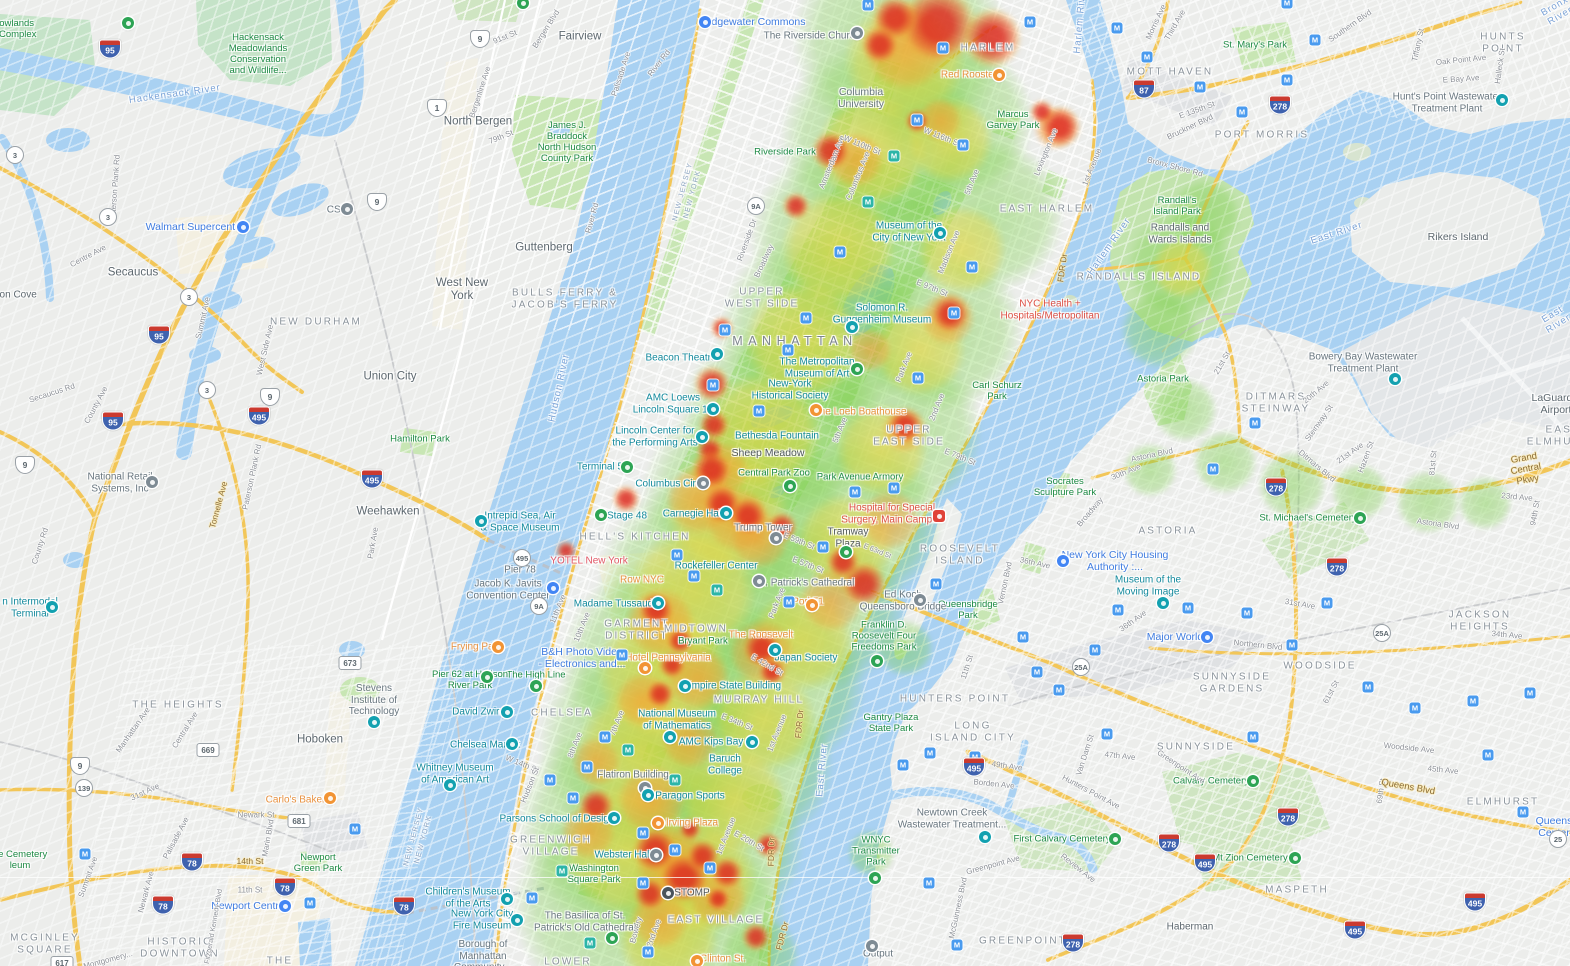  Describe the element at coordinates (1359, 645) in the screenshot. I see `northern-blvd` at that location.